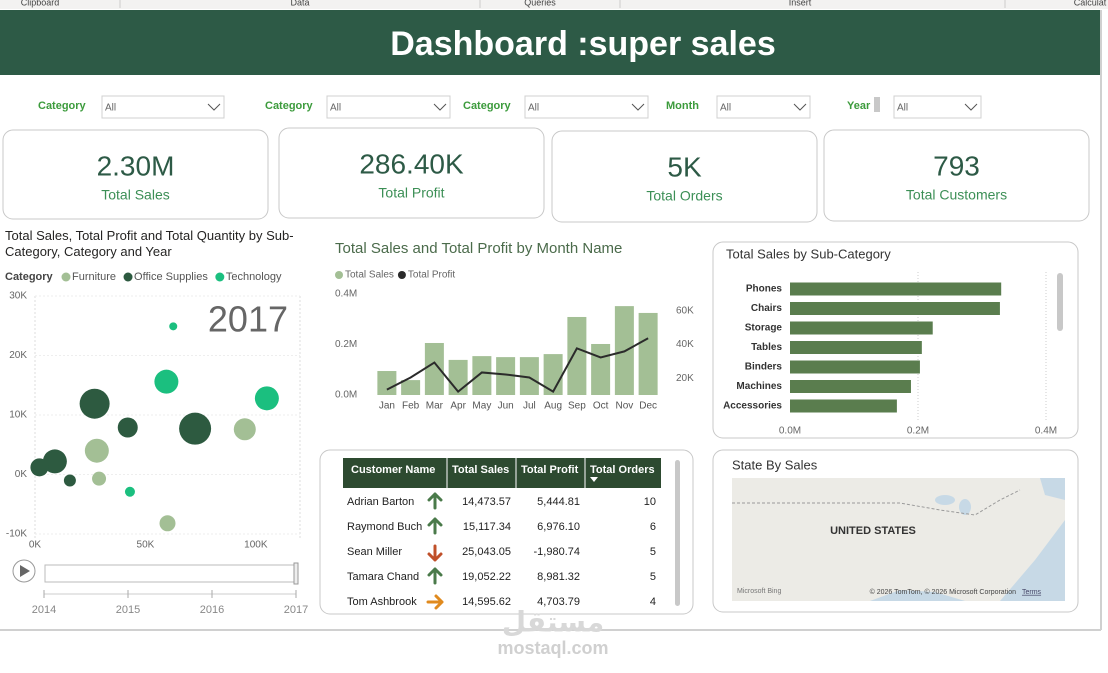 This screenshot has width=1108, height=673. I want to click on y2-tick-label: 40K, so click(685, 344).